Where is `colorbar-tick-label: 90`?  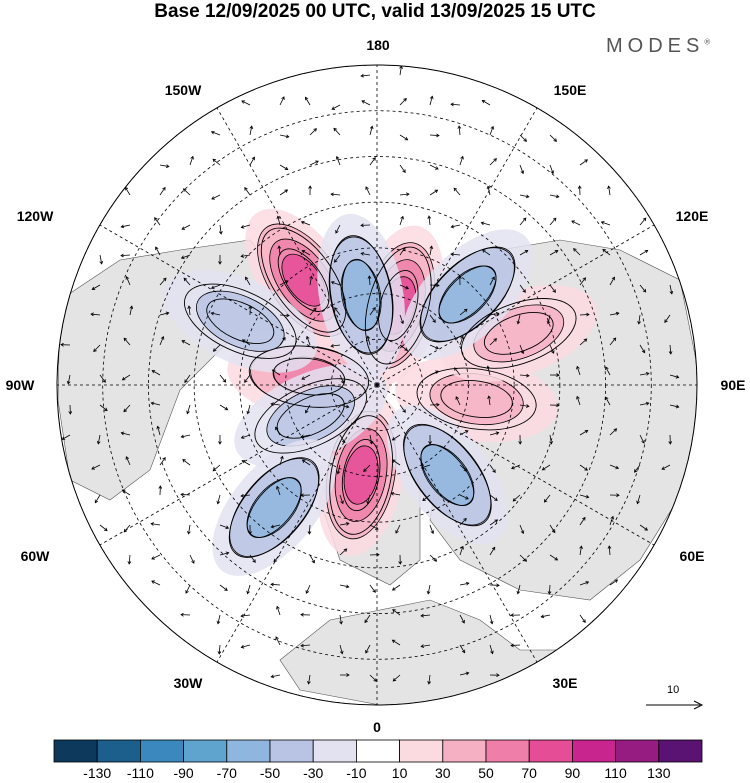 colorbar-tick-label: 90 is located at coordinates (572, 773).